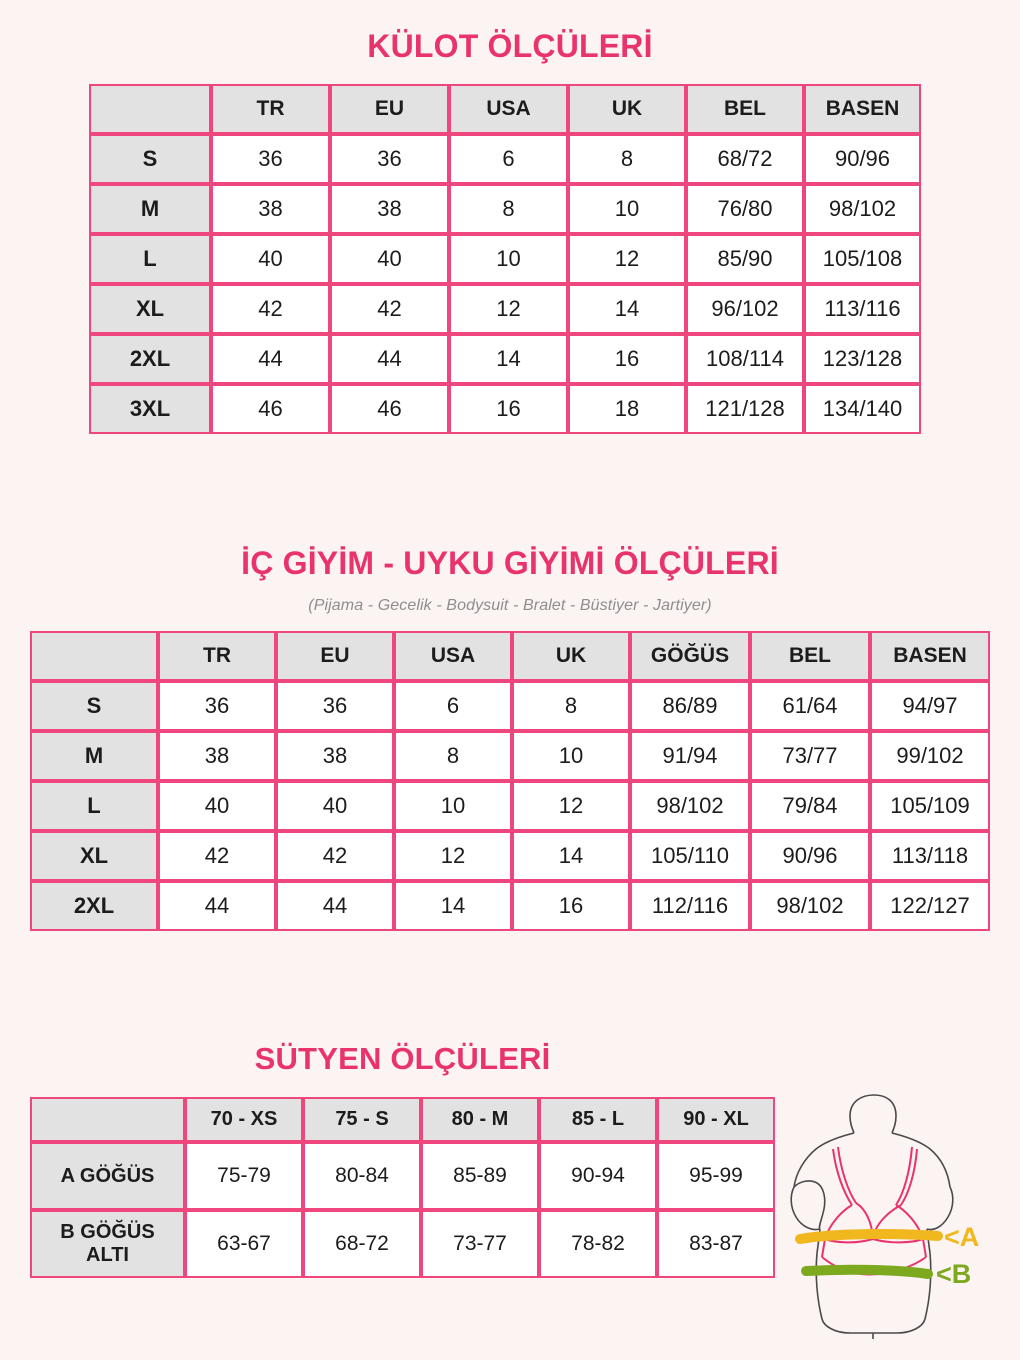 Image resolution: width=1020 pixels, height=1360 pixels. I want to click on table-cell: 91/94, so click(690, 756).